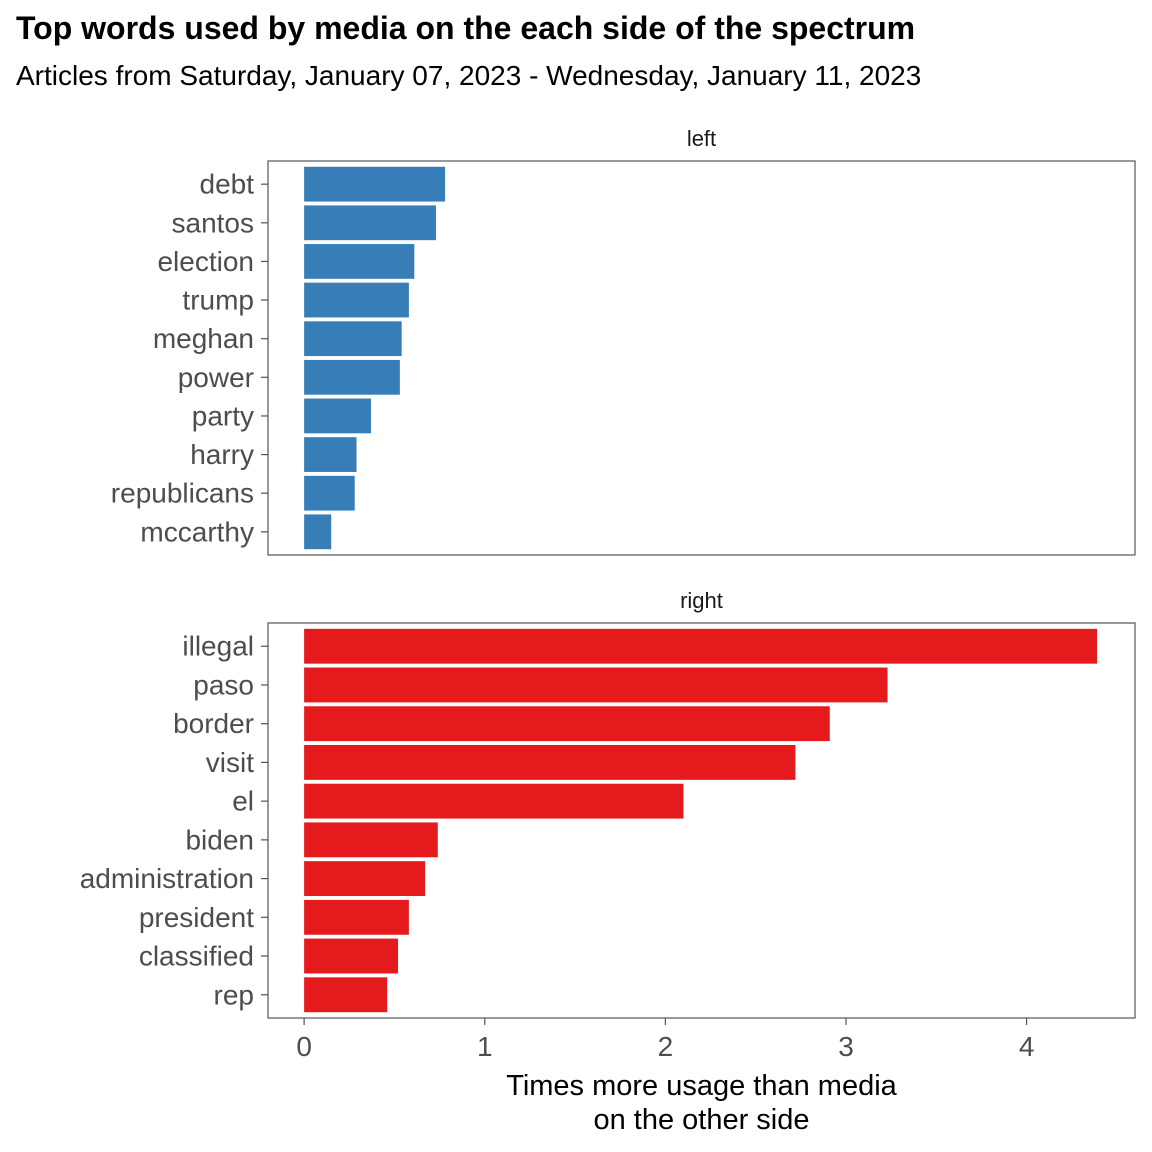  I want to click on y-tick-label-rep: rep, so click(234, 994).